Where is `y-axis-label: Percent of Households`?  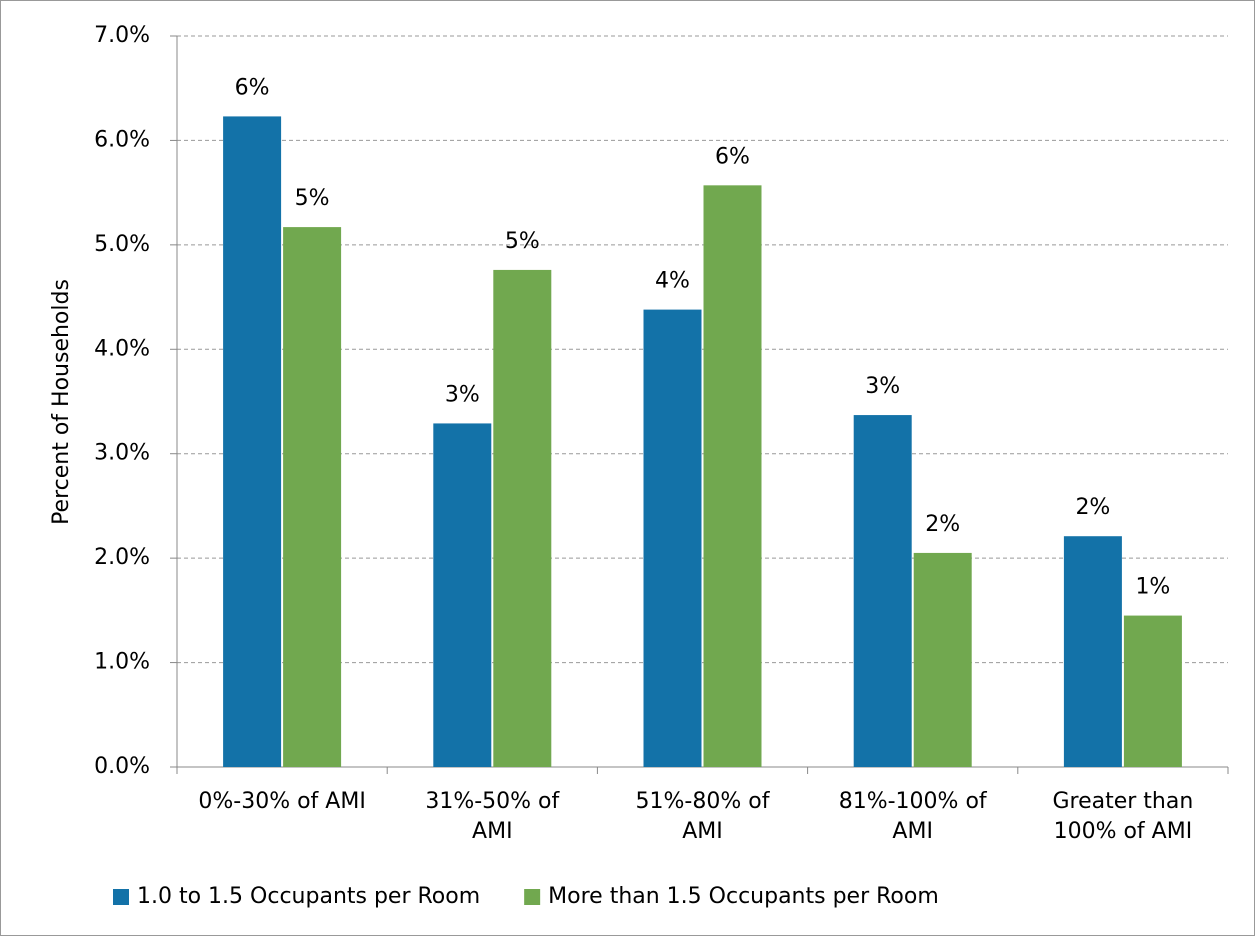
y-axis-label: Percent of Households is located at coordinates (61, 402).